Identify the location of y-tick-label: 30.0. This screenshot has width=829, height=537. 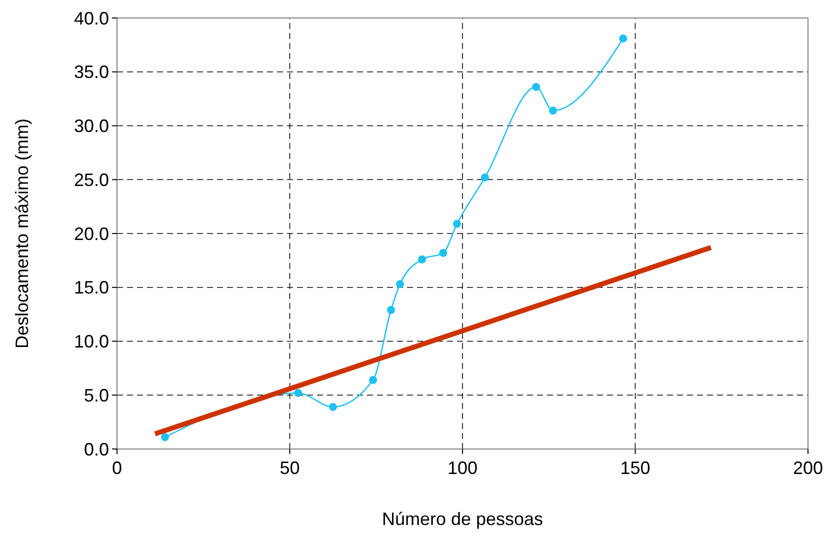
(91, 126).